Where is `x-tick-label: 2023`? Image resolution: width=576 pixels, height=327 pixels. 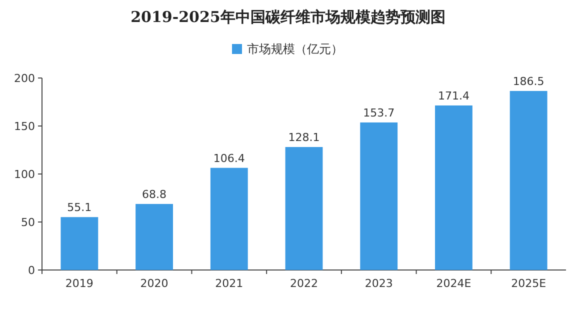 x-tick-label: 2023 is located at coordinates (378, 283).